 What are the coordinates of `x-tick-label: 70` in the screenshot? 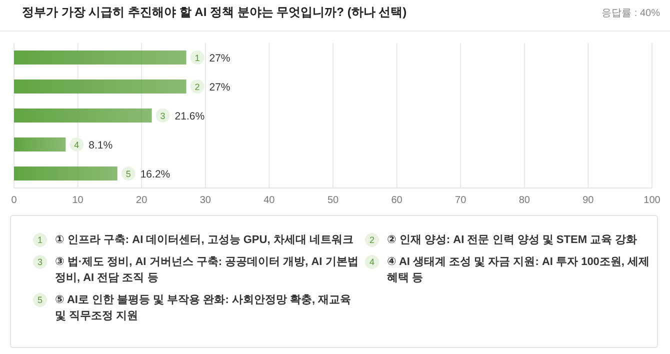 It's located at (461, 200).